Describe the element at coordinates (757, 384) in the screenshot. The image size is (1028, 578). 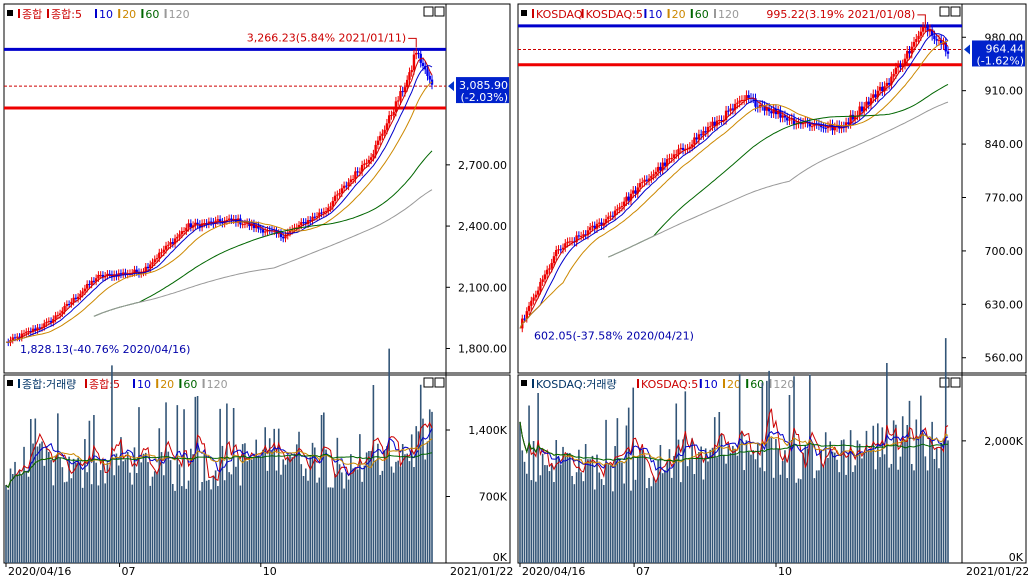
I see `volume-legend-item: 60` at that location.